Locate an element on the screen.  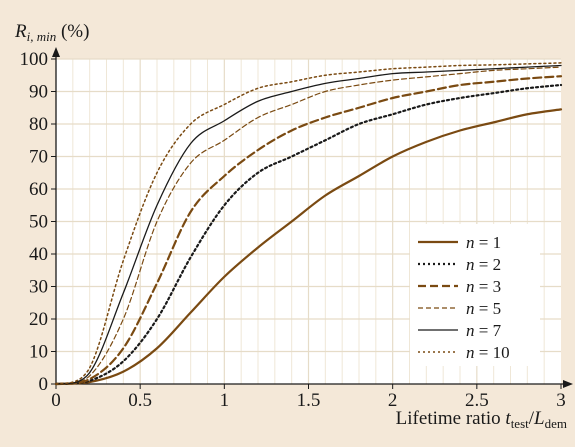
x-title-var: t is located at coordinates (508, 418).